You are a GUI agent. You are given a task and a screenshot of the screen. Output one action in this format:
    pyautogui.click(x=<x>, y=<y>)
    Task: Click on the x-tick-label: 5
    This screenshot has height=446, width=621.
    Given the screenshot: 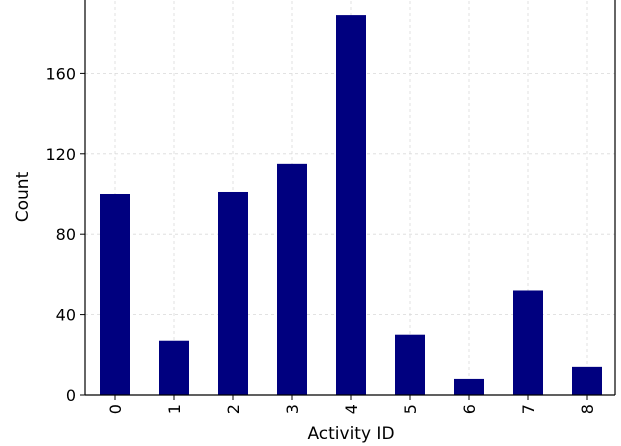 What is the action you would take?
    pyautogui.click(x=410, y=409)
    